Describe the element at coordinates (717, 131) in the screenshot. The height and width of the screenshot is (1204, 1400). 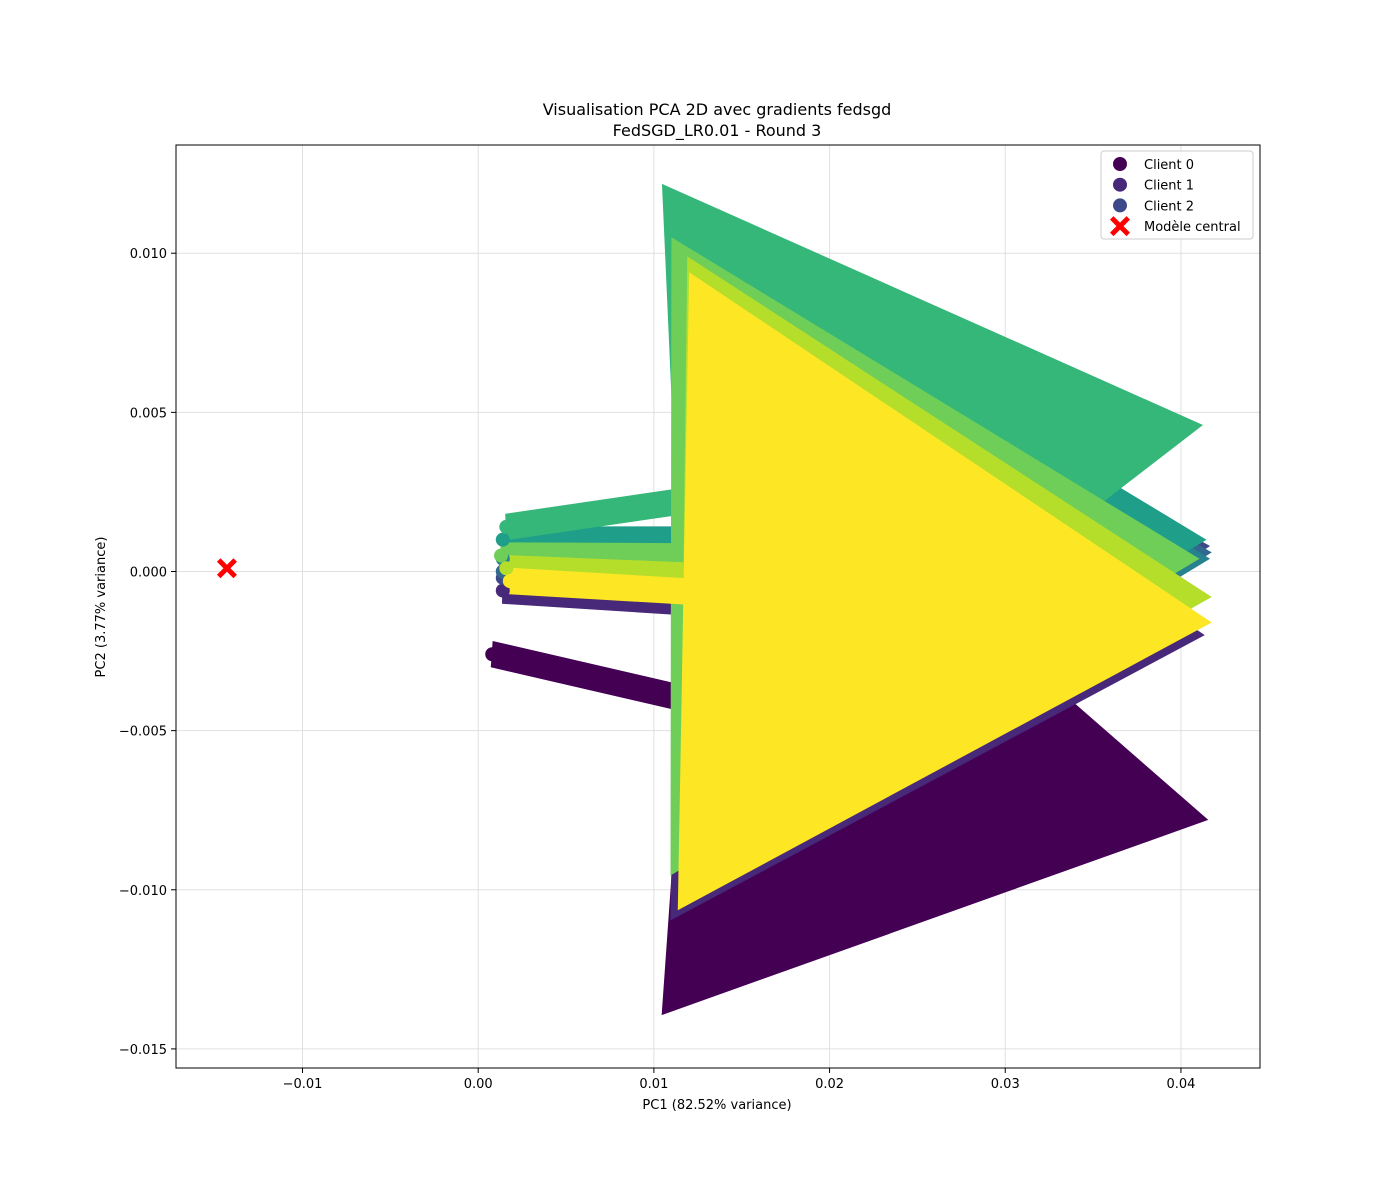
I see `chart-subtitle: FedSGD_LR0.01 - Round 3` at that location.